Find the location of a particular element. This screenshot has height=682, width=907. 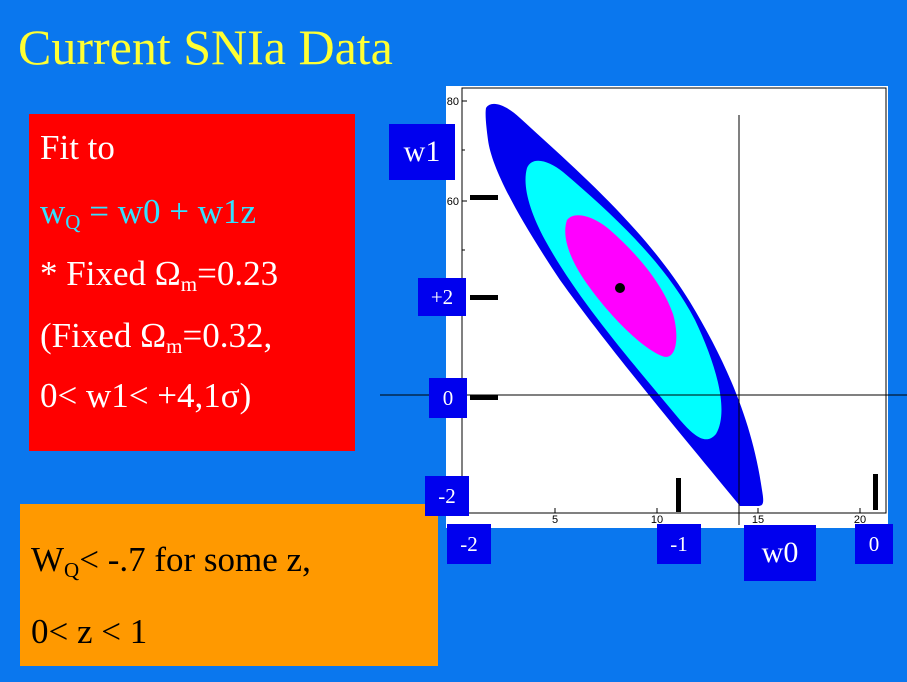

fixed-omega-alt-line: (Fixed Ωm=0.32, is located at coordinates (156, 336).